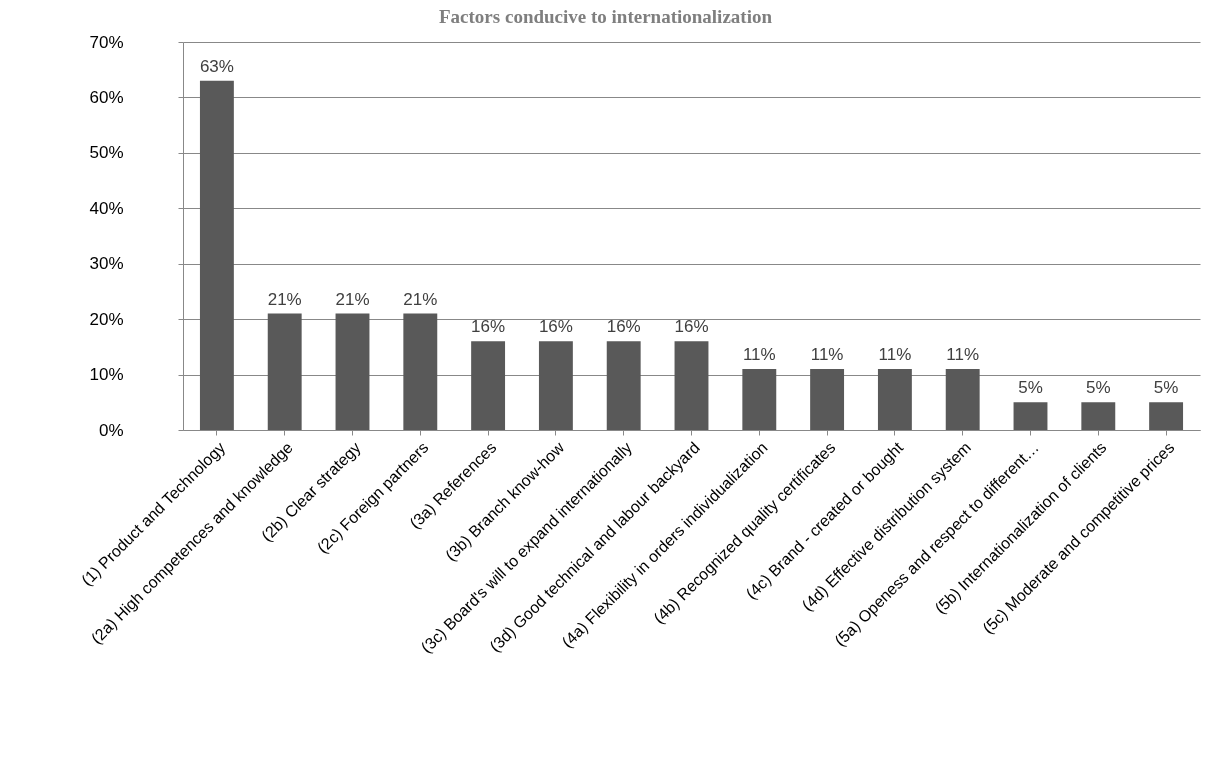 Image resolution: width=1212 pixels, height=783 pixels. Describe the element at coordinates (606, 16) in the screenshot. I see `chart-title: Factors conducive to internationalization` at that location.